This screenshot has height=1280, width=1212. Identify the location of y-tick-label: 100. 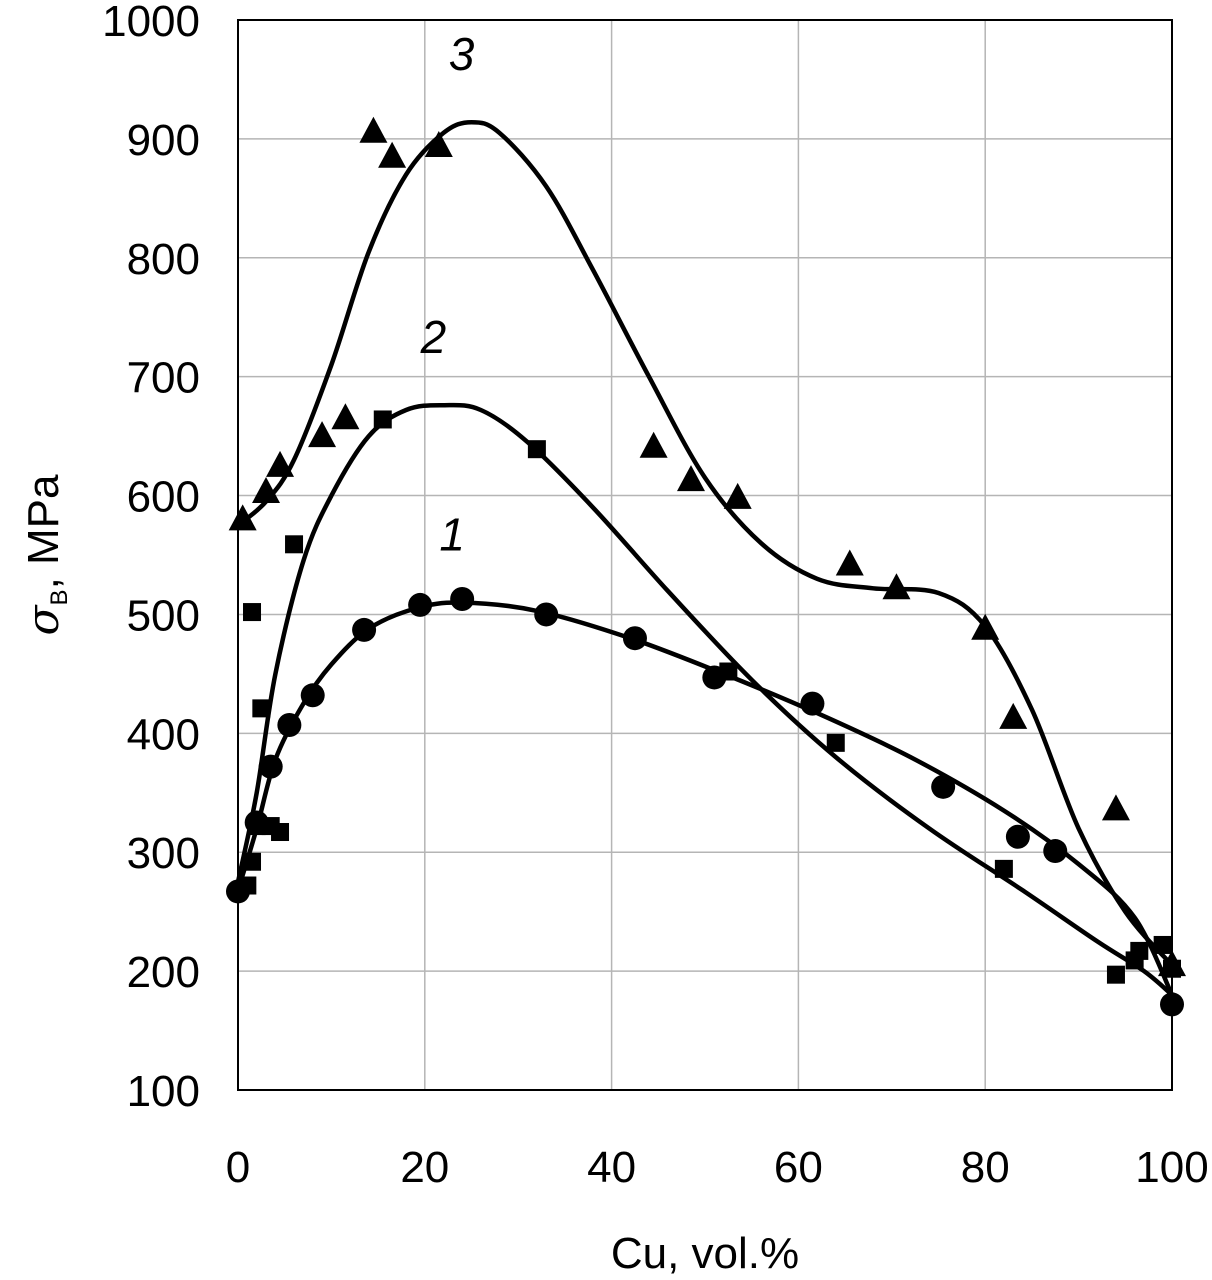
(163, 1091).